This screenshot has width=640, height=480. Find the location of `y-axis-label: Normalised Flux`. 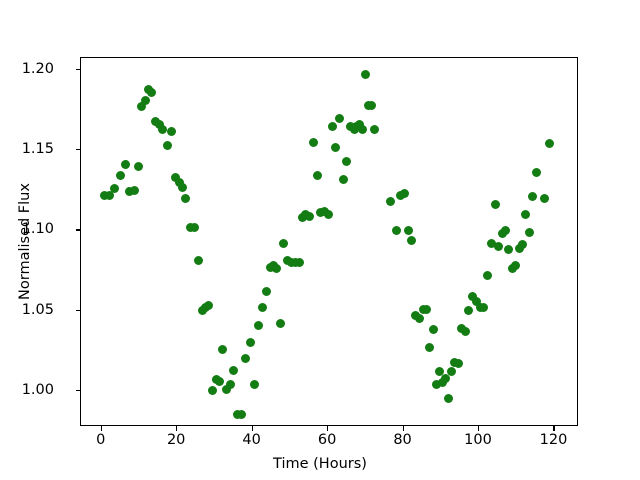

y-axis-label: Normalised Flux is located at coordinates (25, 241).